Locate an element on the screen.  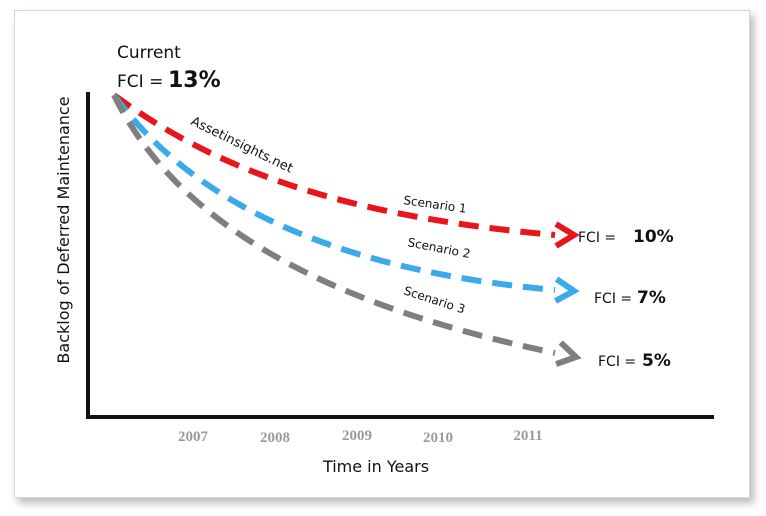
series-end-prefix-3: FCI = is located at coordinates (617, 362).